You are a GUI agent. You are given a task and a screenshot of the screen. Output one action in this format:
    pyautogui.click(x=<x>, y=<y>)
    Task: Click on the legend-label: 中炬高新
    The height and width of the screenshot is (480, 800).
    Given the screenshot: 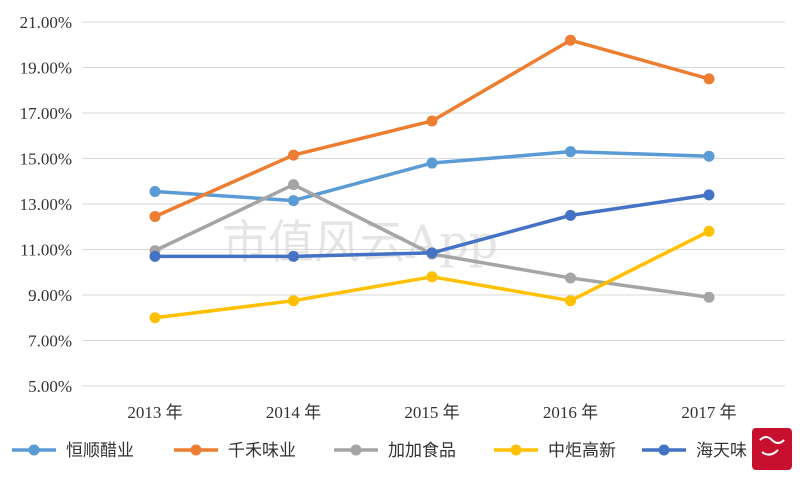 What is the action you would take?
    pyautogui.click(x=582, y=451)
    